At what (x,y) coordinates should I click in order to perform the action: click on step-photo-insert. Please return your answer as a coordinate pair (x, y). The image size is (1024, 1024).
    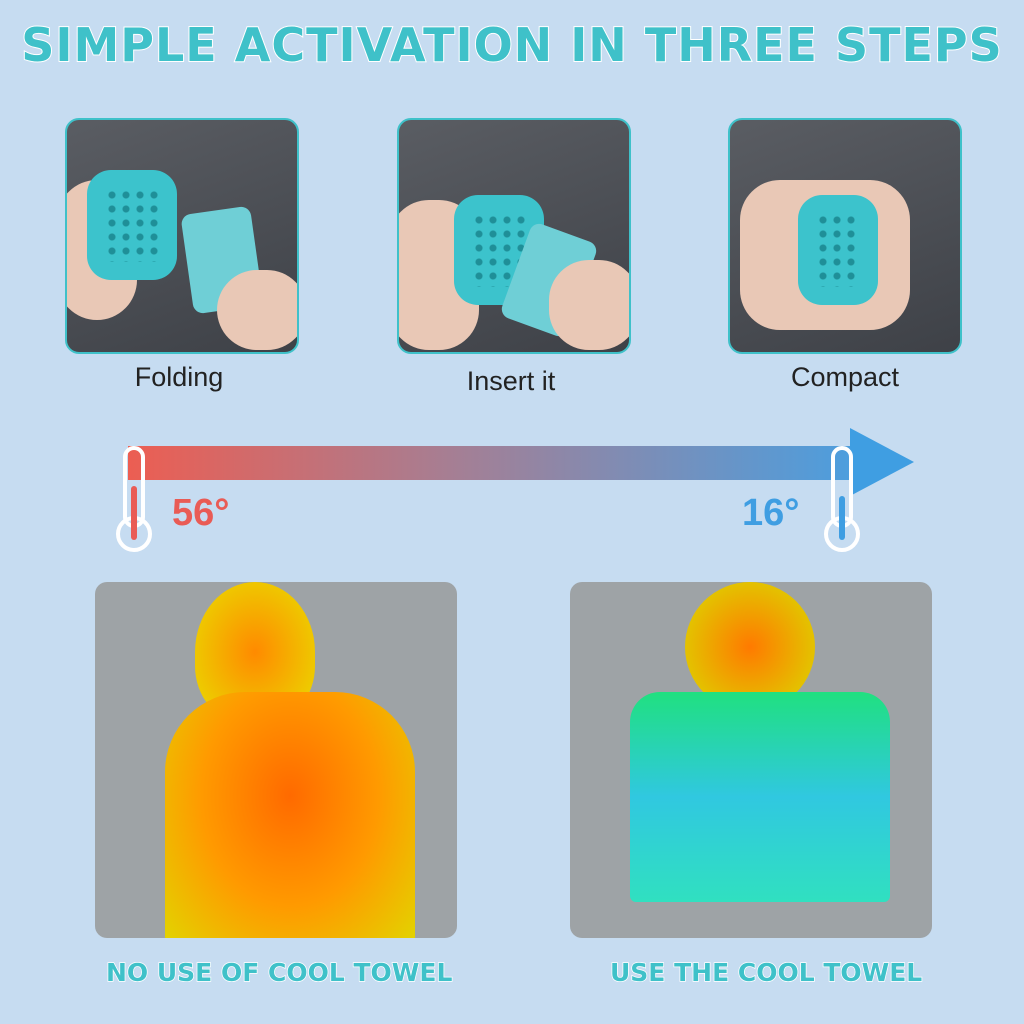
    Looking at the image, I should click on (514, 236).